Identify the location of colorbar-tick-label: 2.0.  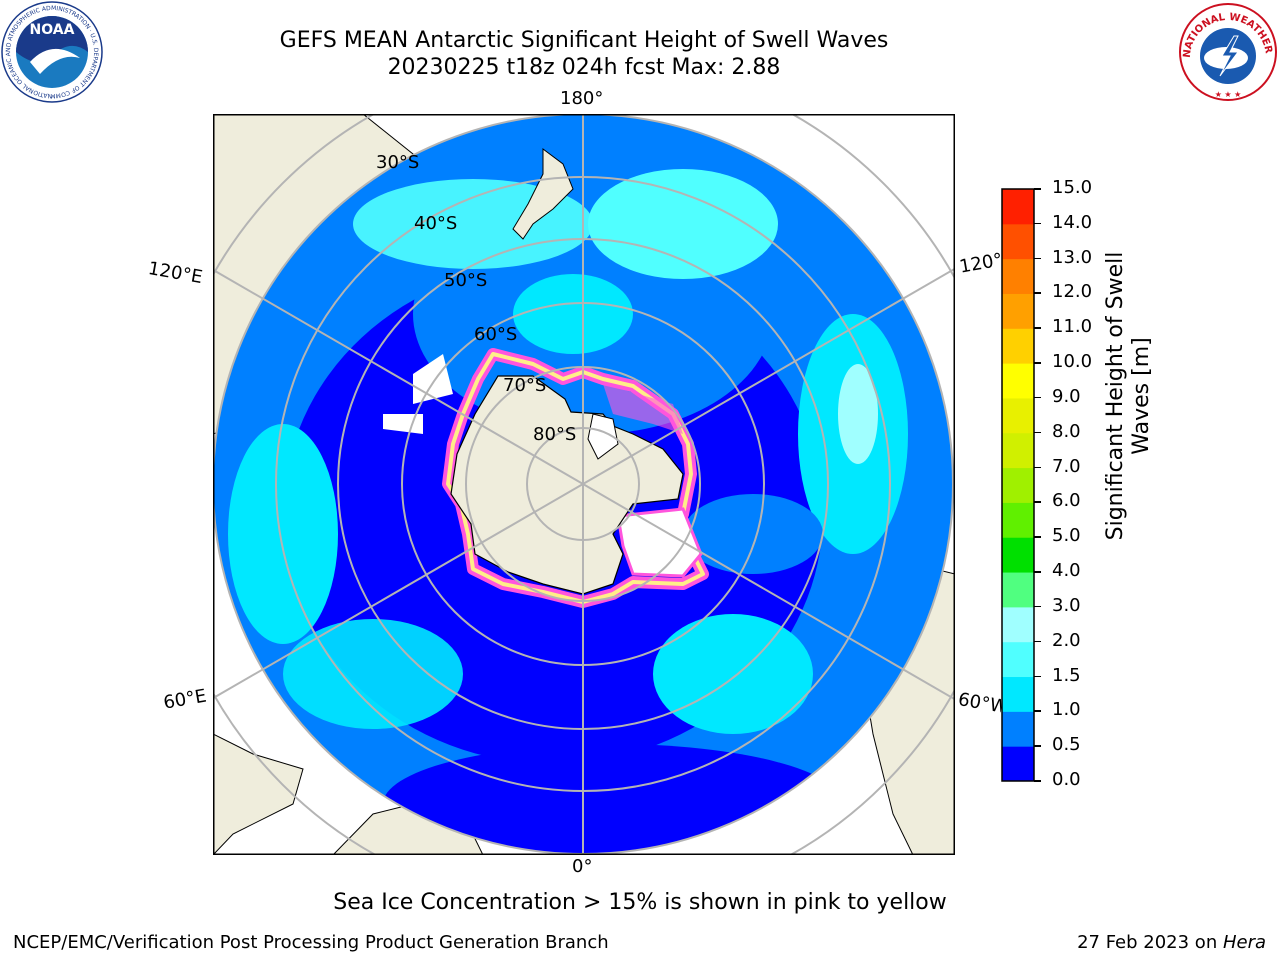
(1066, 640).